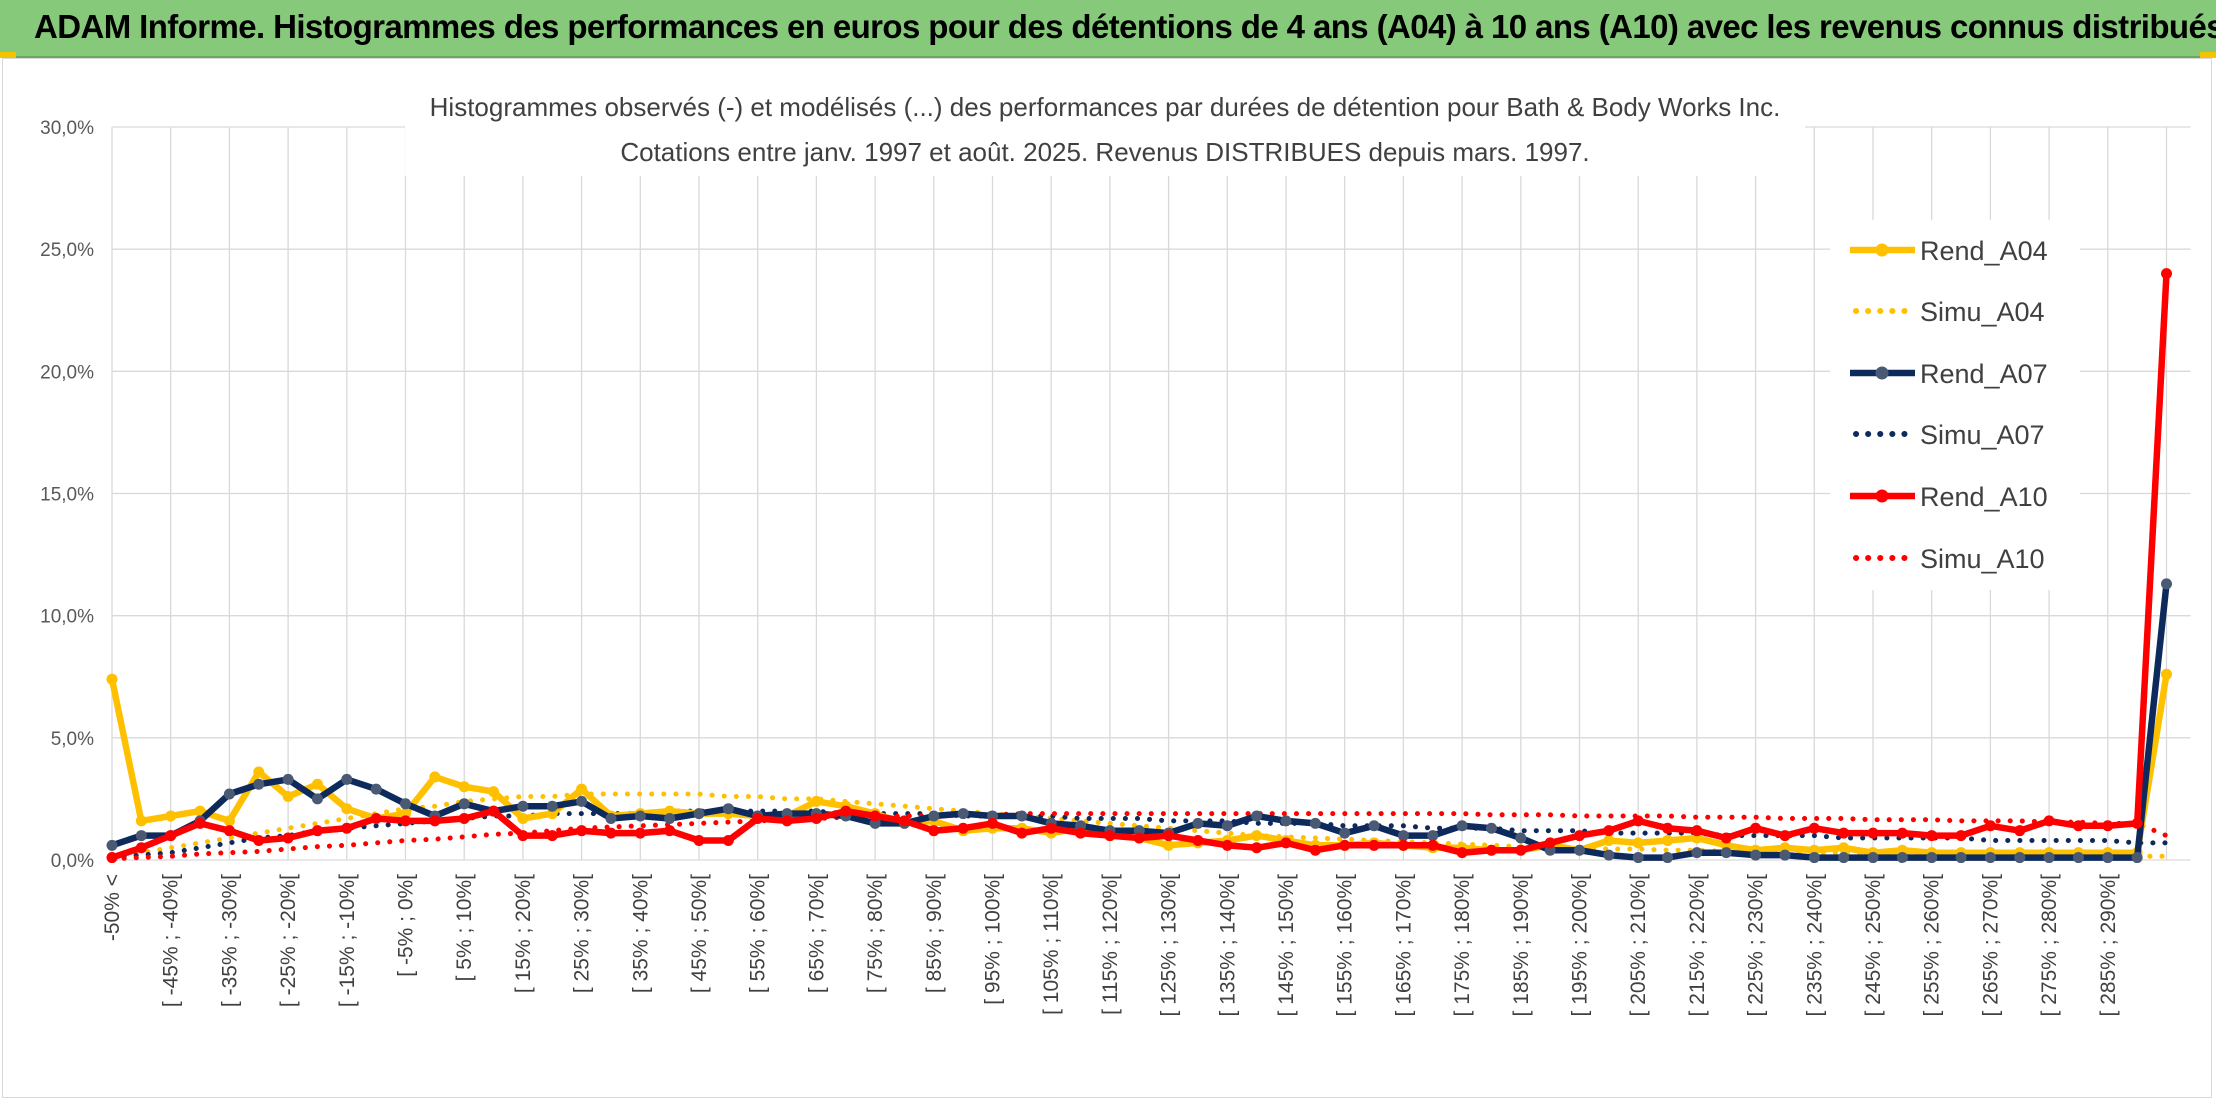 The width and height of the screenshot is (2216, 1102). I want to click on banner-corner-left, so click(8, 55).